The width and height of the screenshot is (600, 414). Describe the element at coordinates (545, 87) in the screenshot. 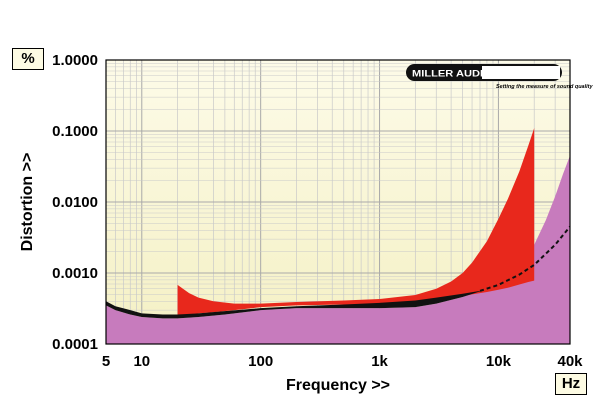

I see `logo-tagline: Setting the measure of sound quality` at that location.